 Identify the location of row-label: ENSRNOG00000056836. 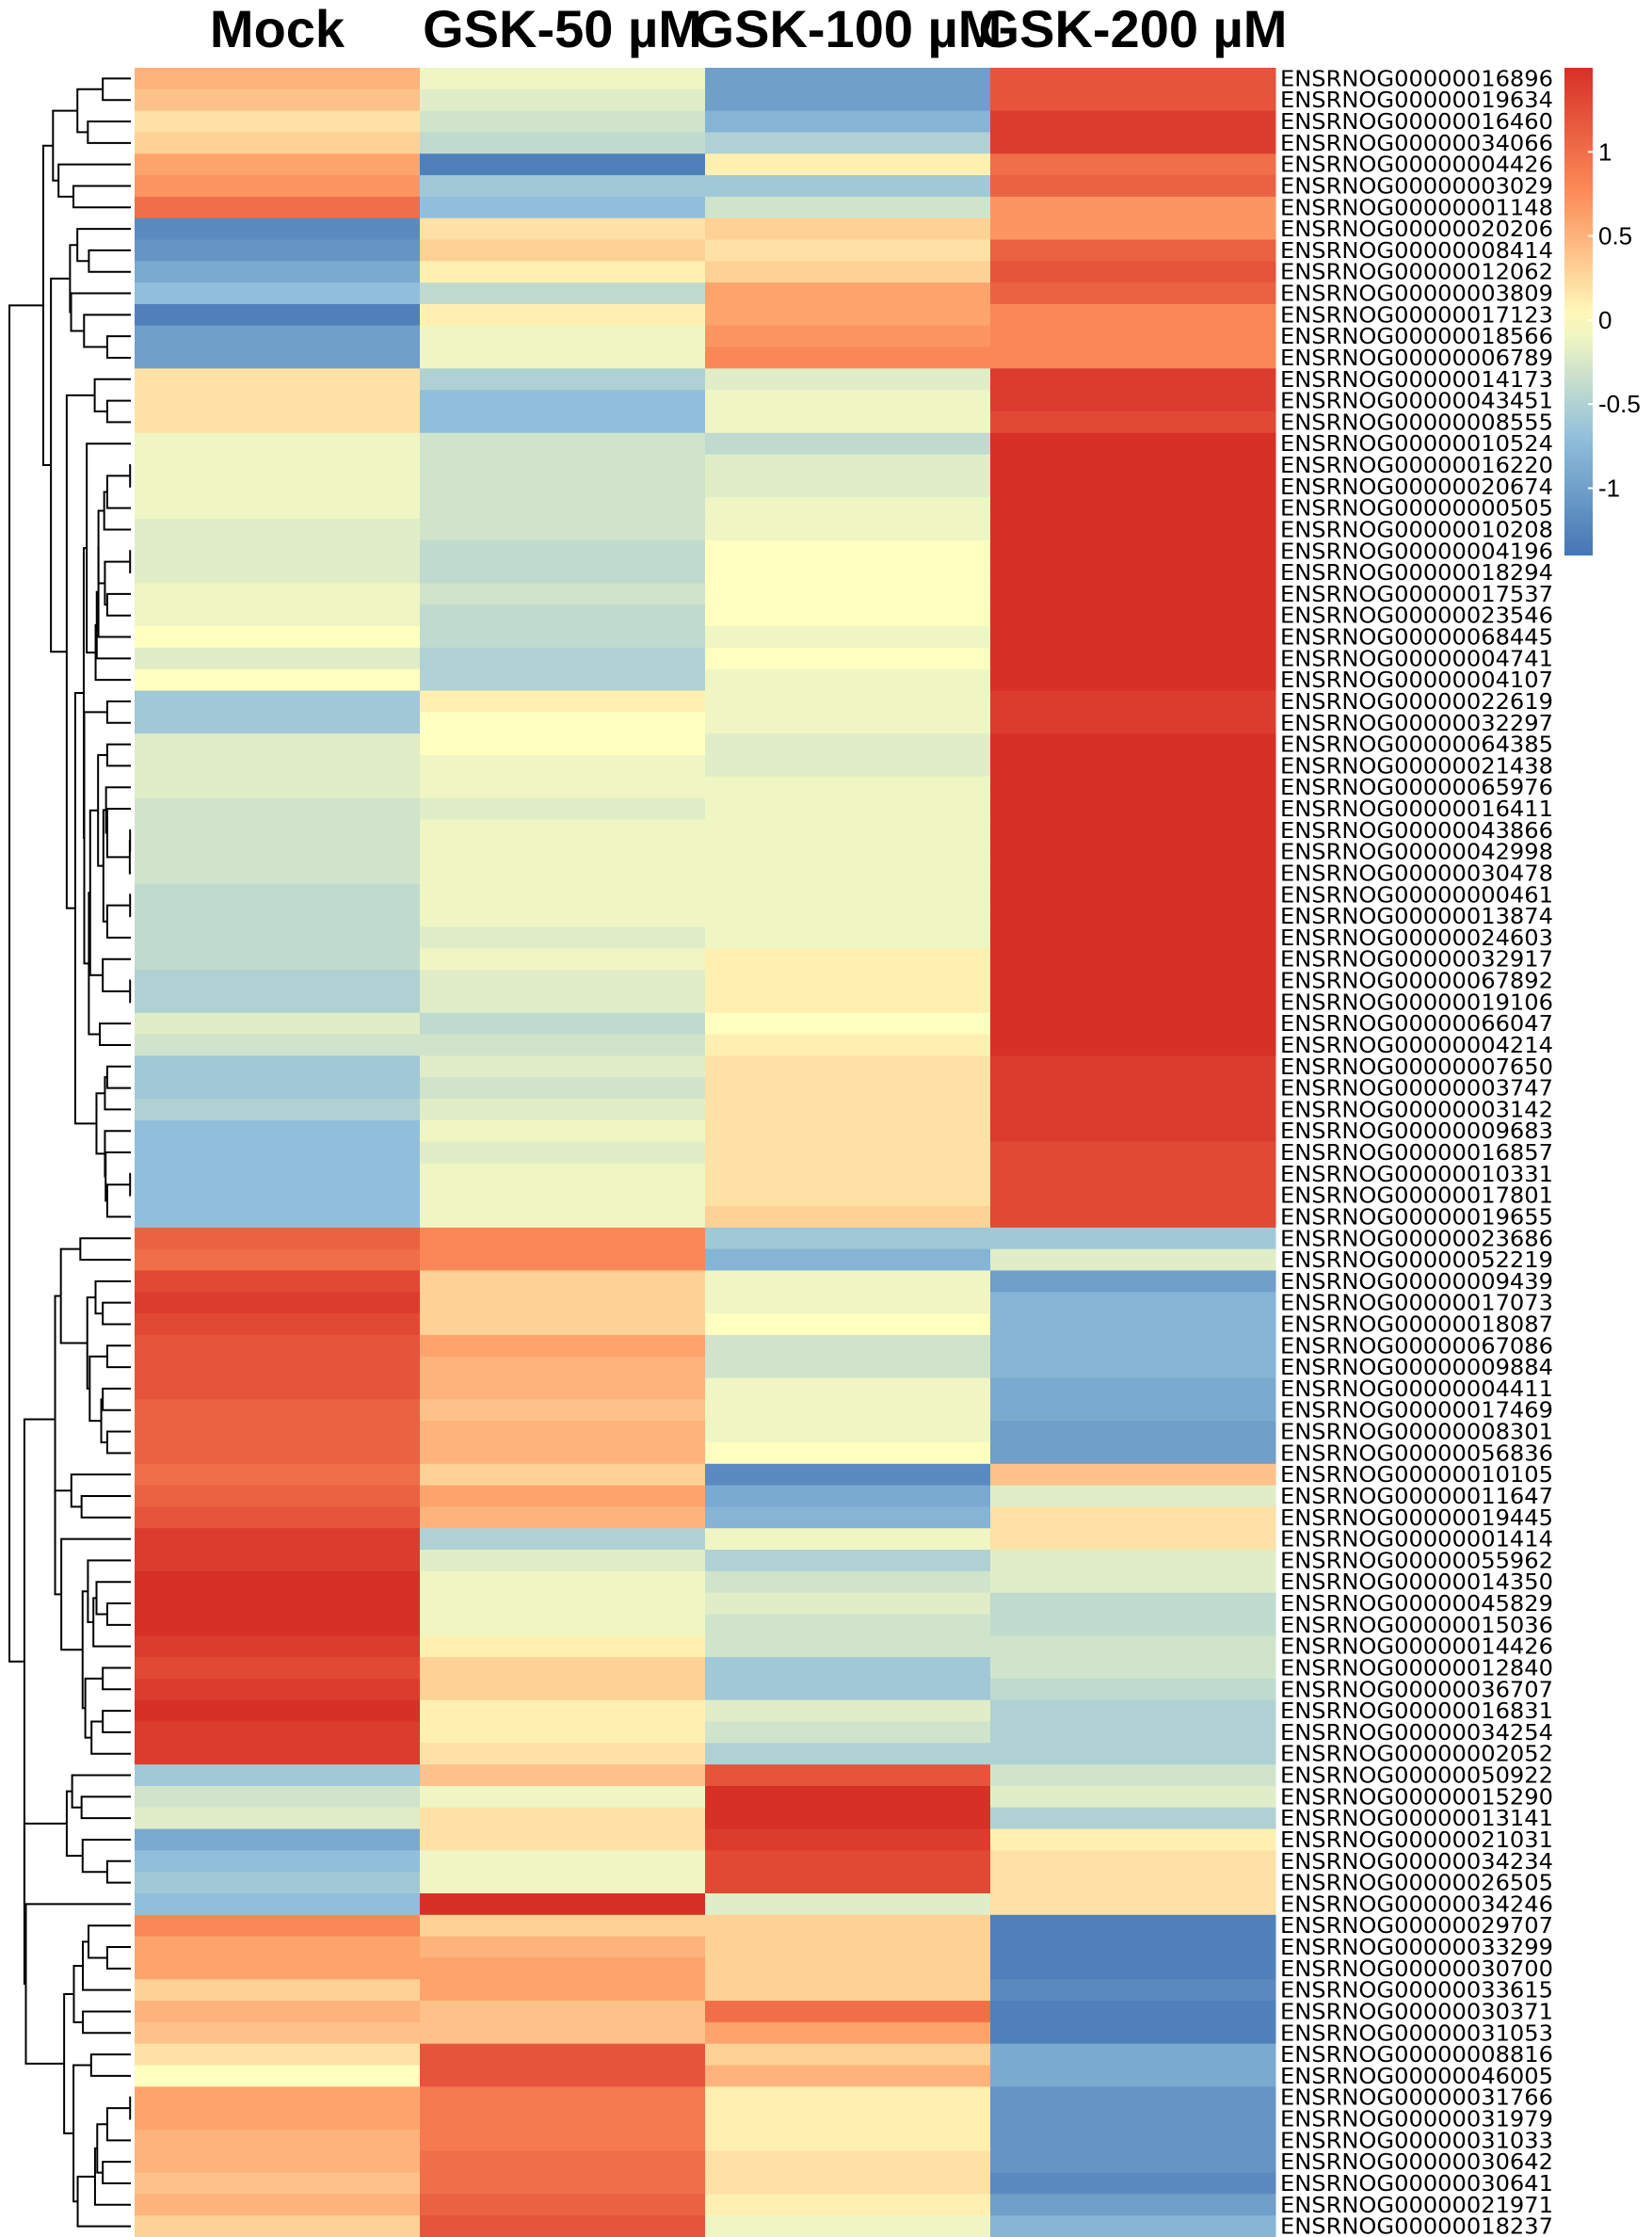
(1416, 1453).